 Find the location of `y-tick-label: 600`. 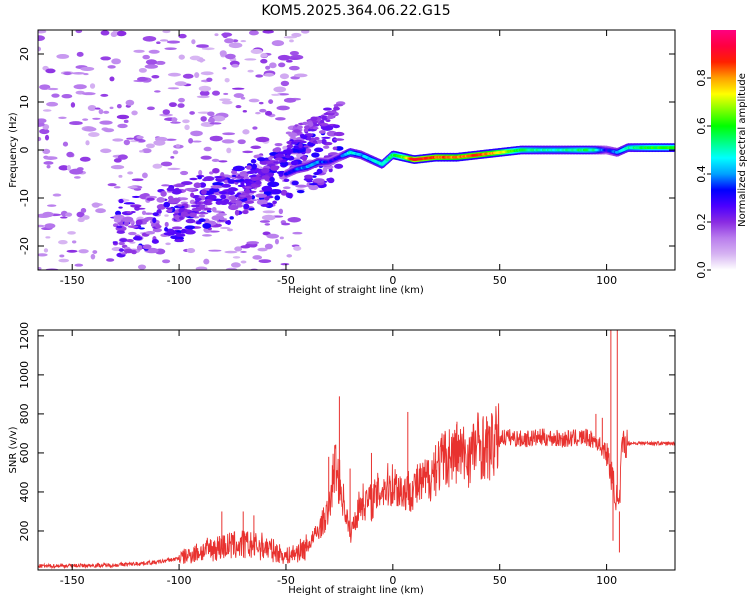

y-tick-label: 600 is located at coordinates (24, 452).